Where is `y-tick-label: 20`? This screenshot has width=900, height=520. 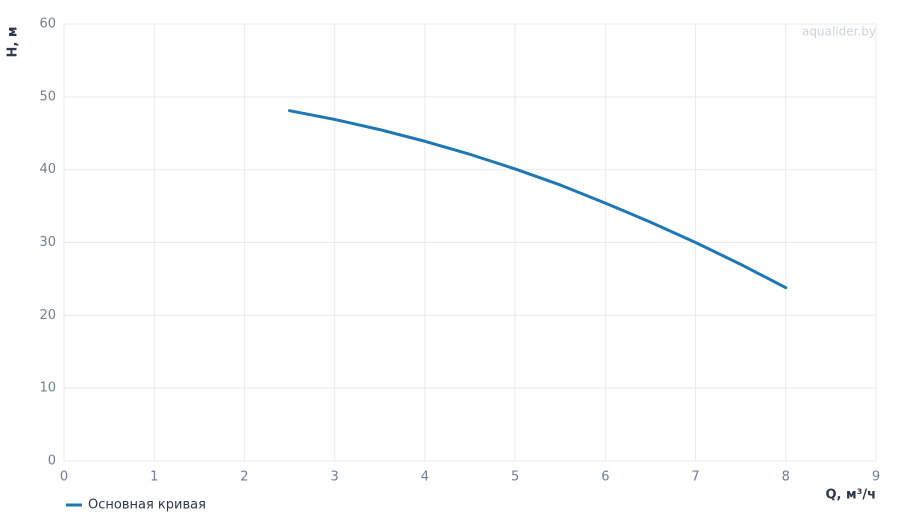
y-tick-label: 20 is located at coordinates (47, 315).